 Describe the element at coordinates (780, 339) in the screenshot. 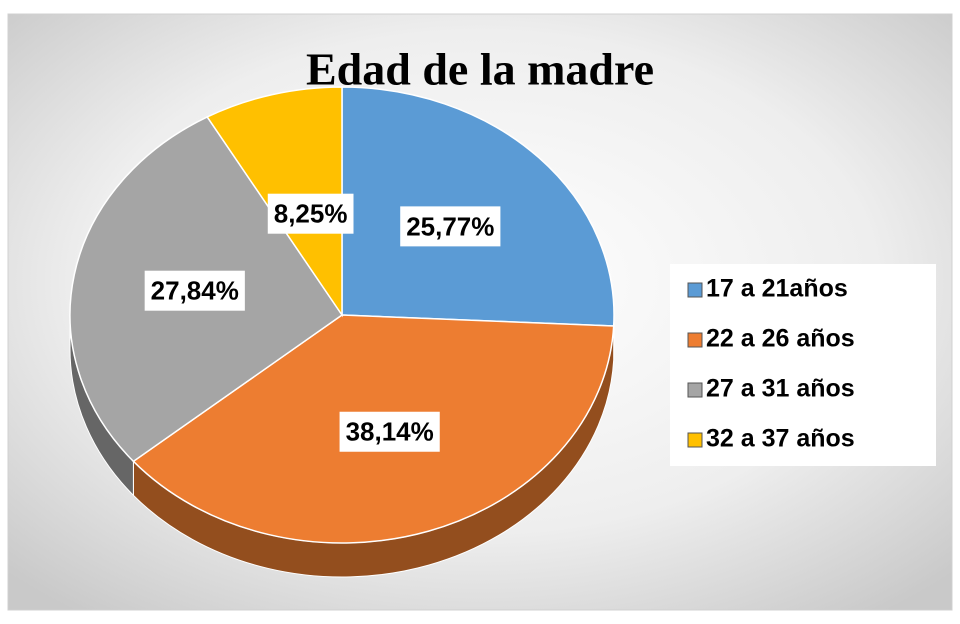

I see `legend-label: 22 a 26 años` at that location.